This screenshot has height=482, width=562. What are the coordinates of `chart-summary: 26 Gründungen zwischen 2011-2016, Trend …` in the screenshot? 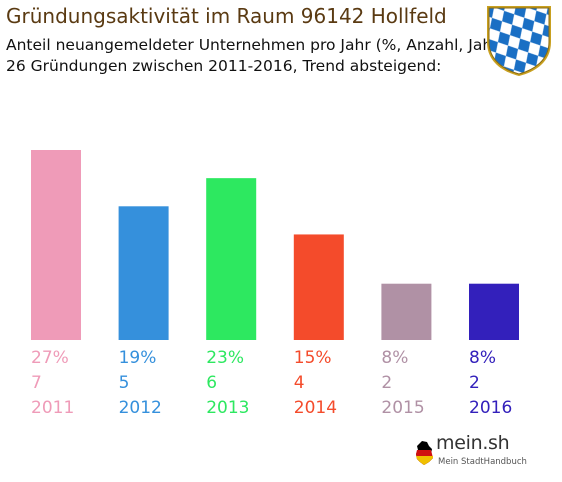 It's located at (224, 66).